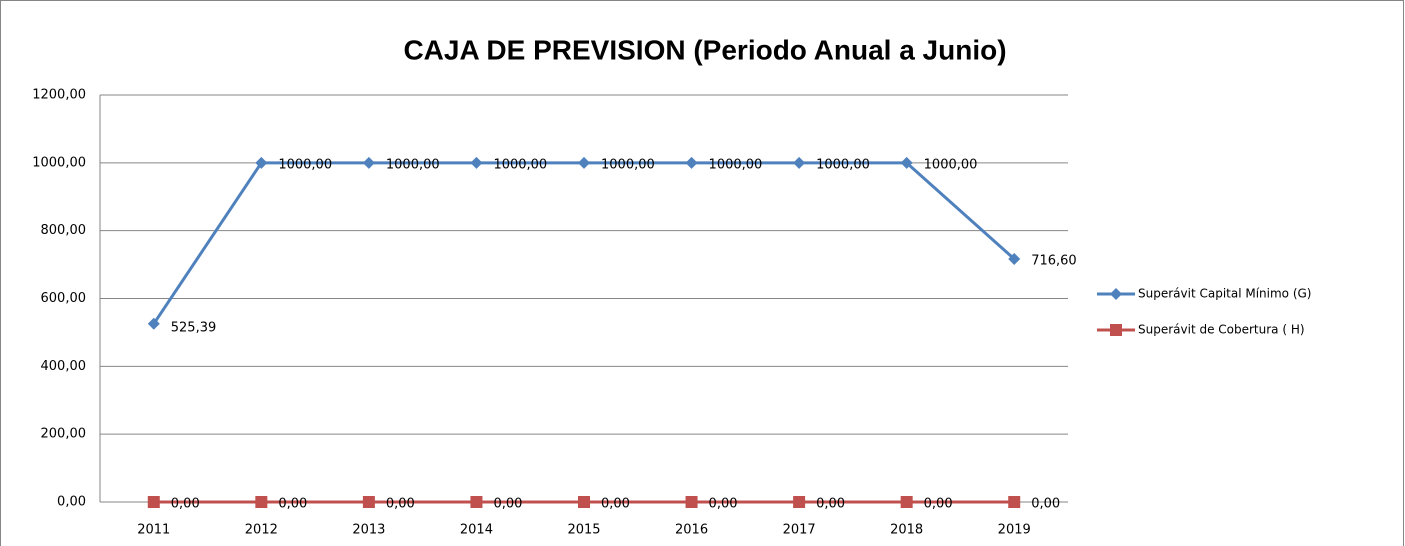 The height and width of the screenshot is (546, 1405). Describe the element at coordinates (64, 434) in the screenshot. I see `y-tick-label: 200,00` at that location.